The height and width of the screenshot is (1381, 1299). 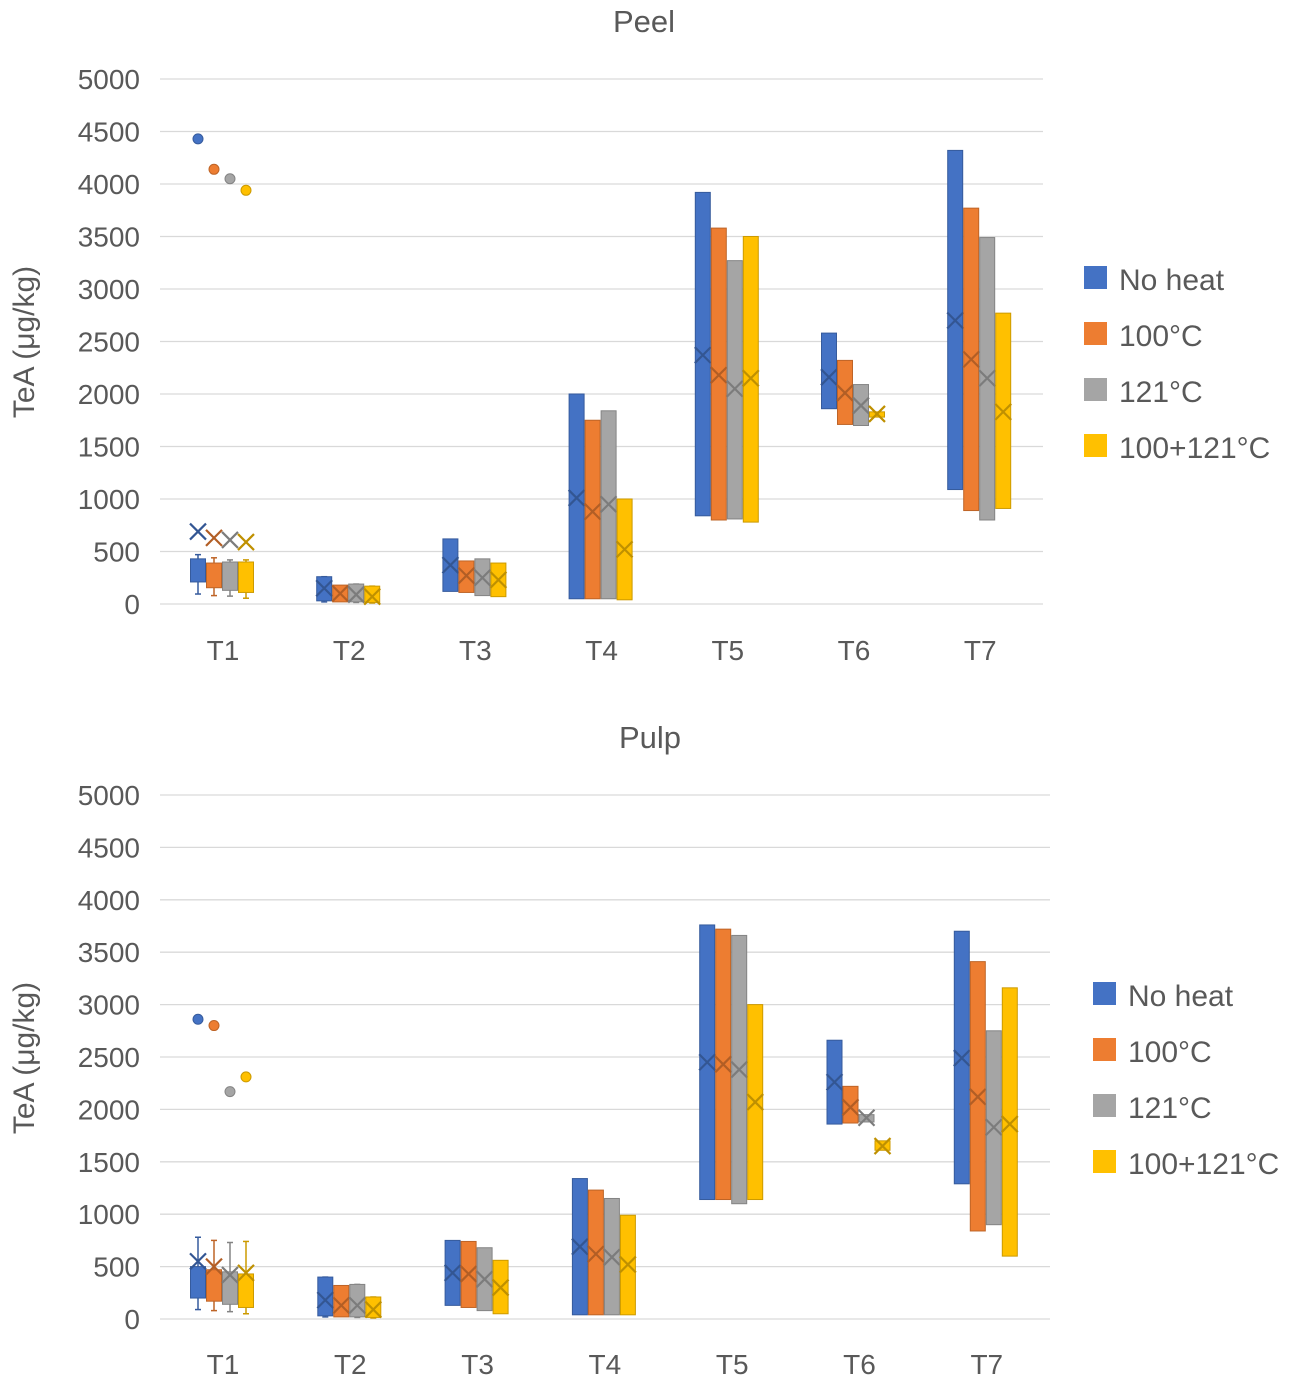 I want to click on box-no-heat-t3, so click(x=452, y=1272).